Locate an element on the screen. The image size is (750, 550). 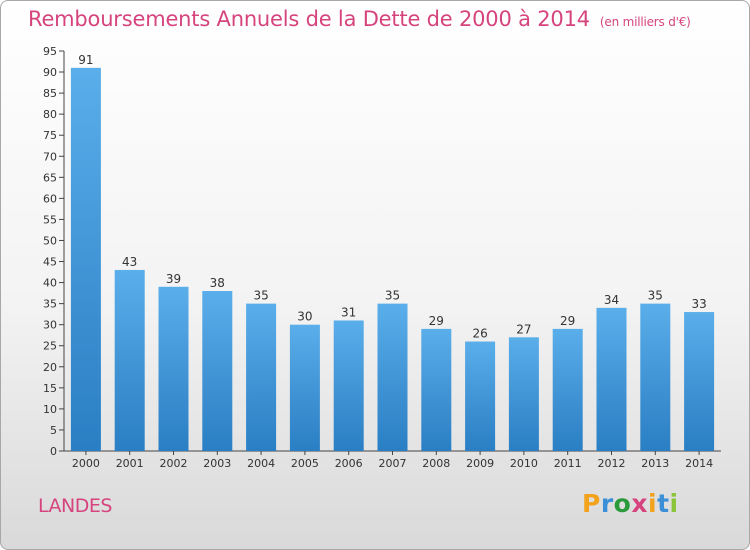
y-tick-label: 75 is located at coordinates (50, 135).